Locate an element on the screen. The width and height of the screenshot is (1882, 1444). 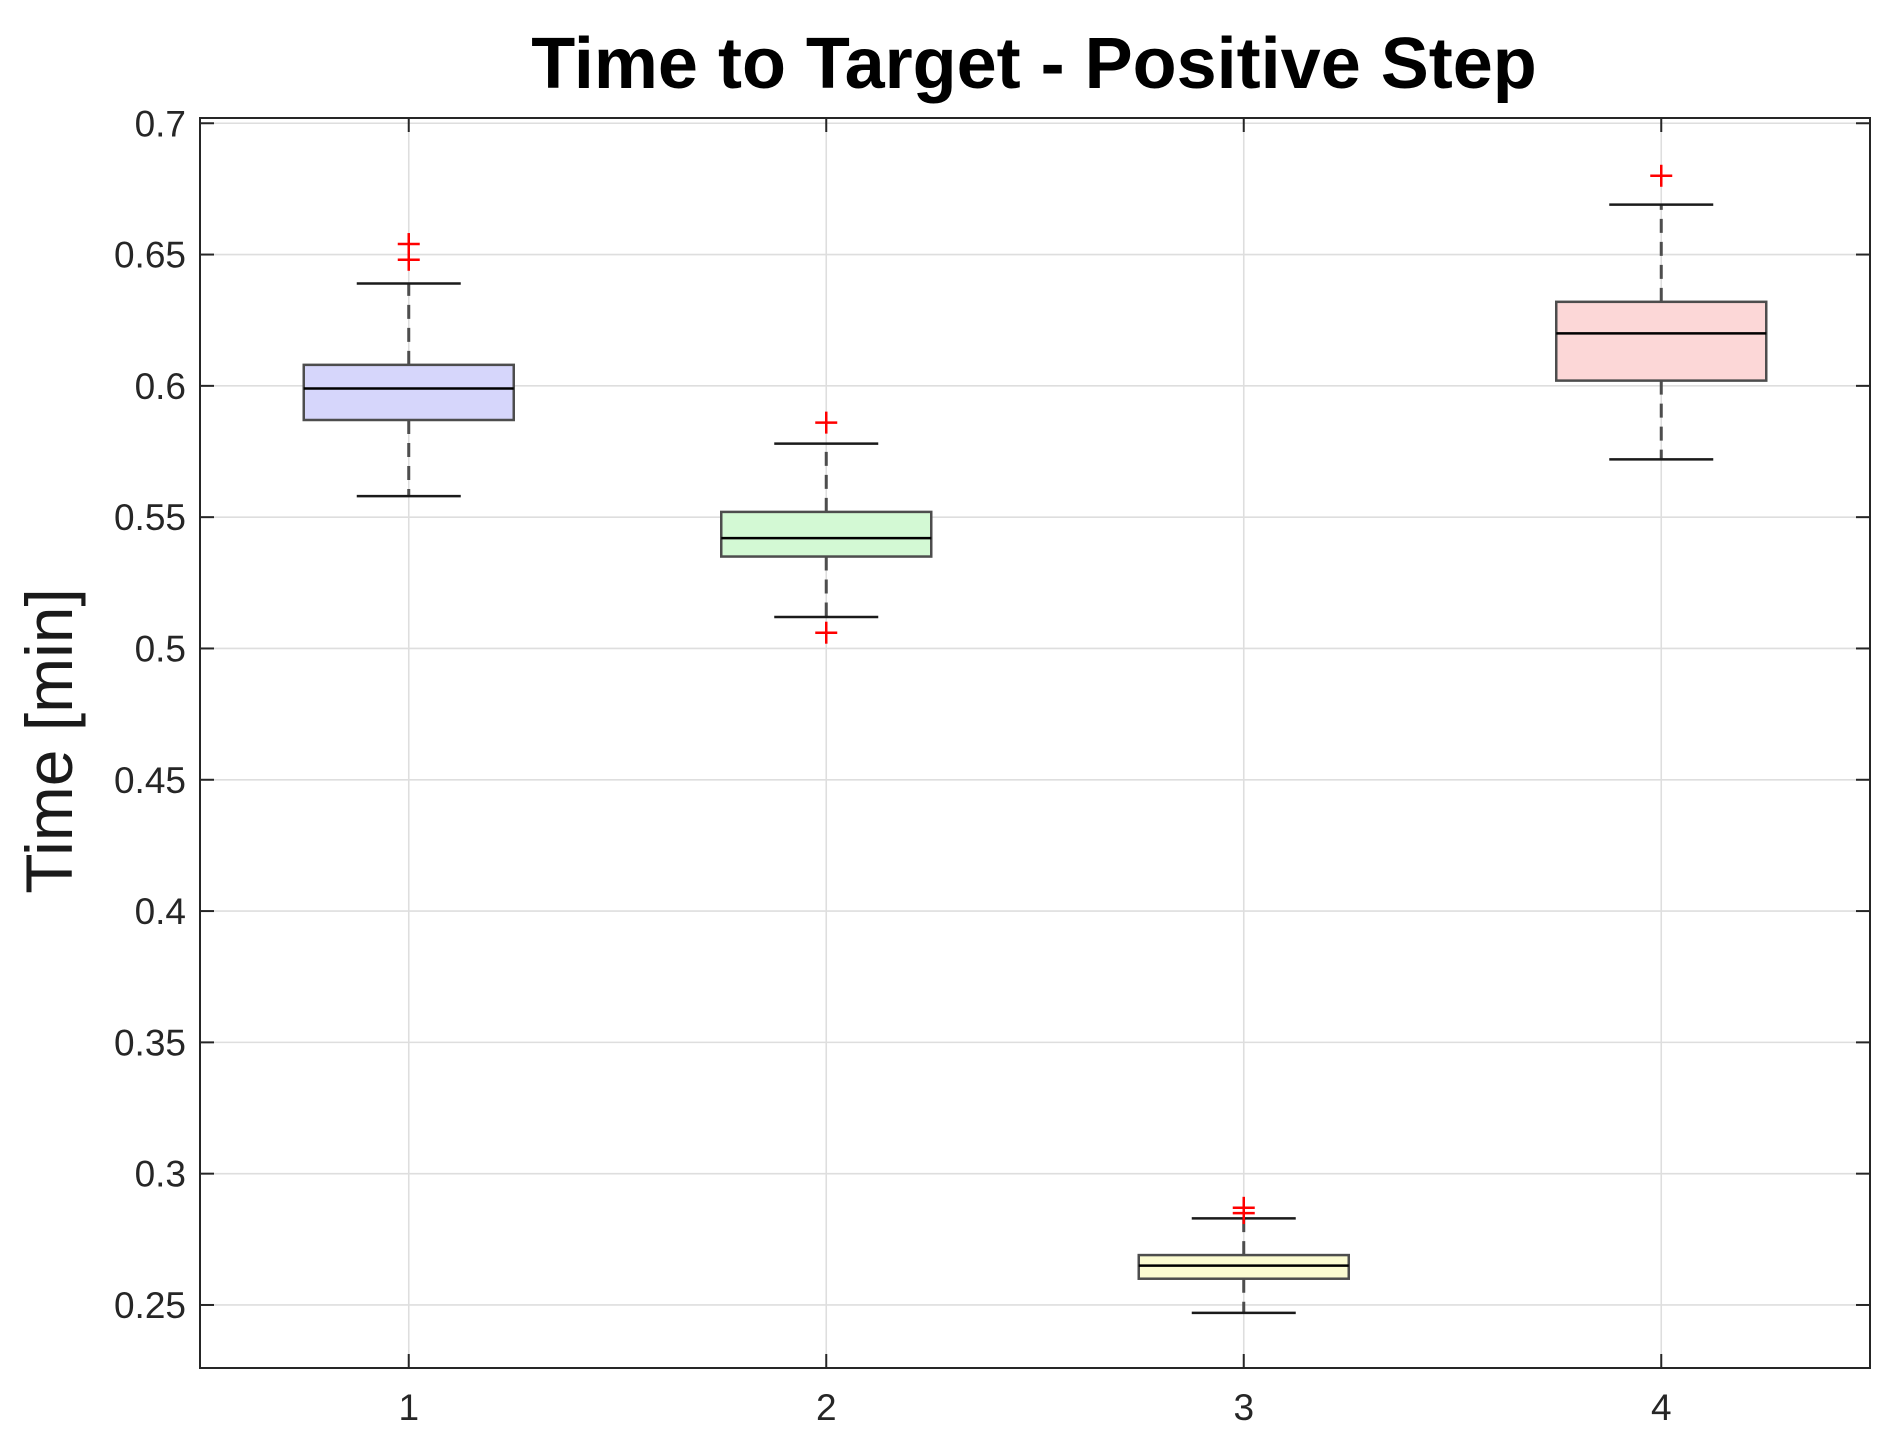
y-axis-label: Time [min] is located at coordinates (49, 741).